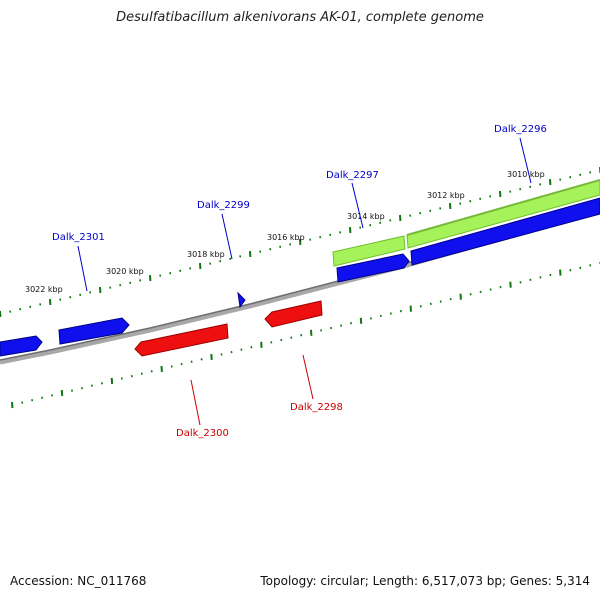  I want to click on gene-label-dalk-2300: Dalk_2300, so click(202, 433).